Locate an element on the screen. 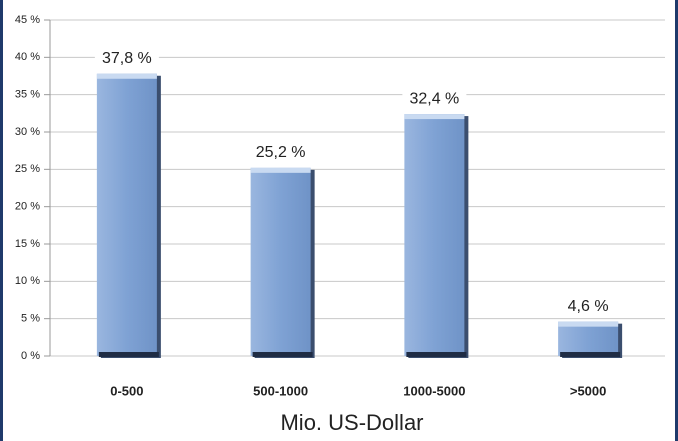 Image resolution: width=678 pixels, height=441 pixels. value-label: 25,2 % is located at coordinates (281, 152).